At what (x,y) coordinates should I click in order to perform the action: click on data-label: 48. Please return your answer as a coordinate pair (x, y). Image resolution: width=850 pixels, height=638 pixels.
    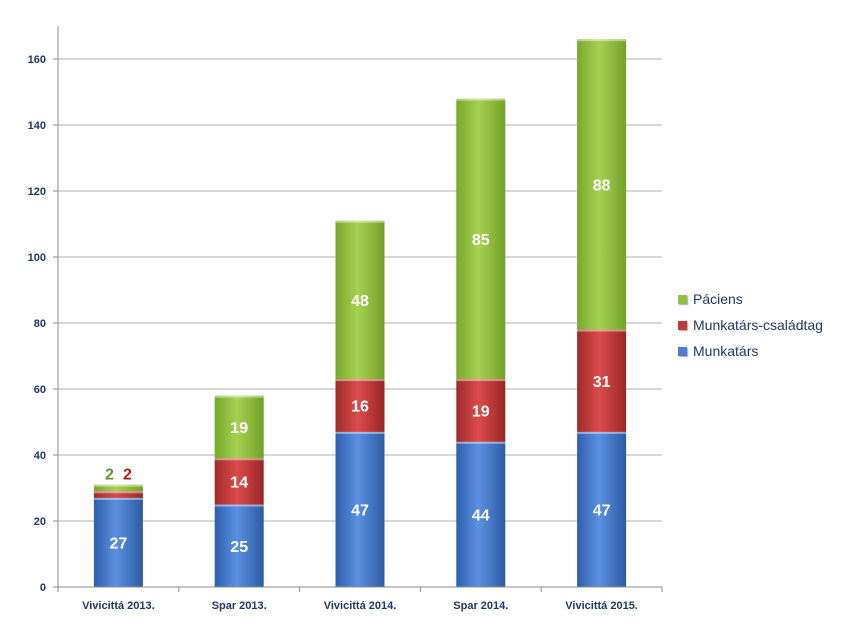
    Looking at the image, I should click on (360, 301).